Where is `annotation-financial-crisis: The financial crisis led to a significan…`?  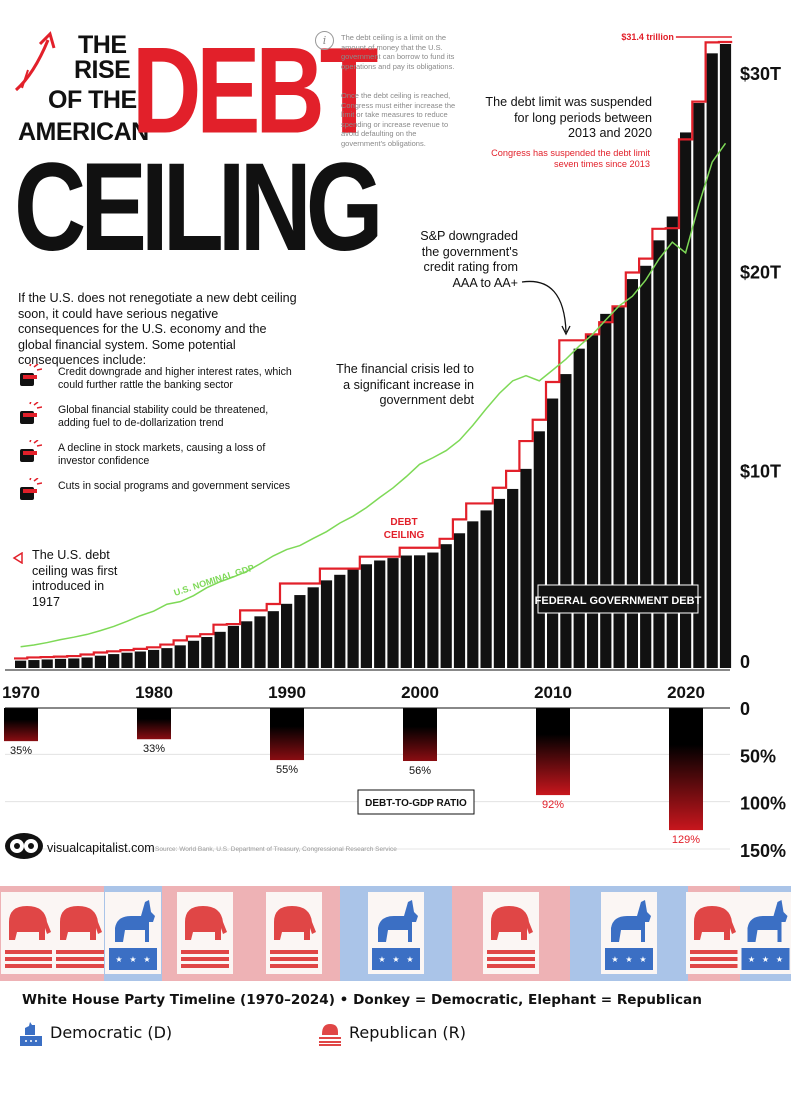 annotation-financial-crisis: The financial crisis led to a significan… is located at coordinates (405, 384).